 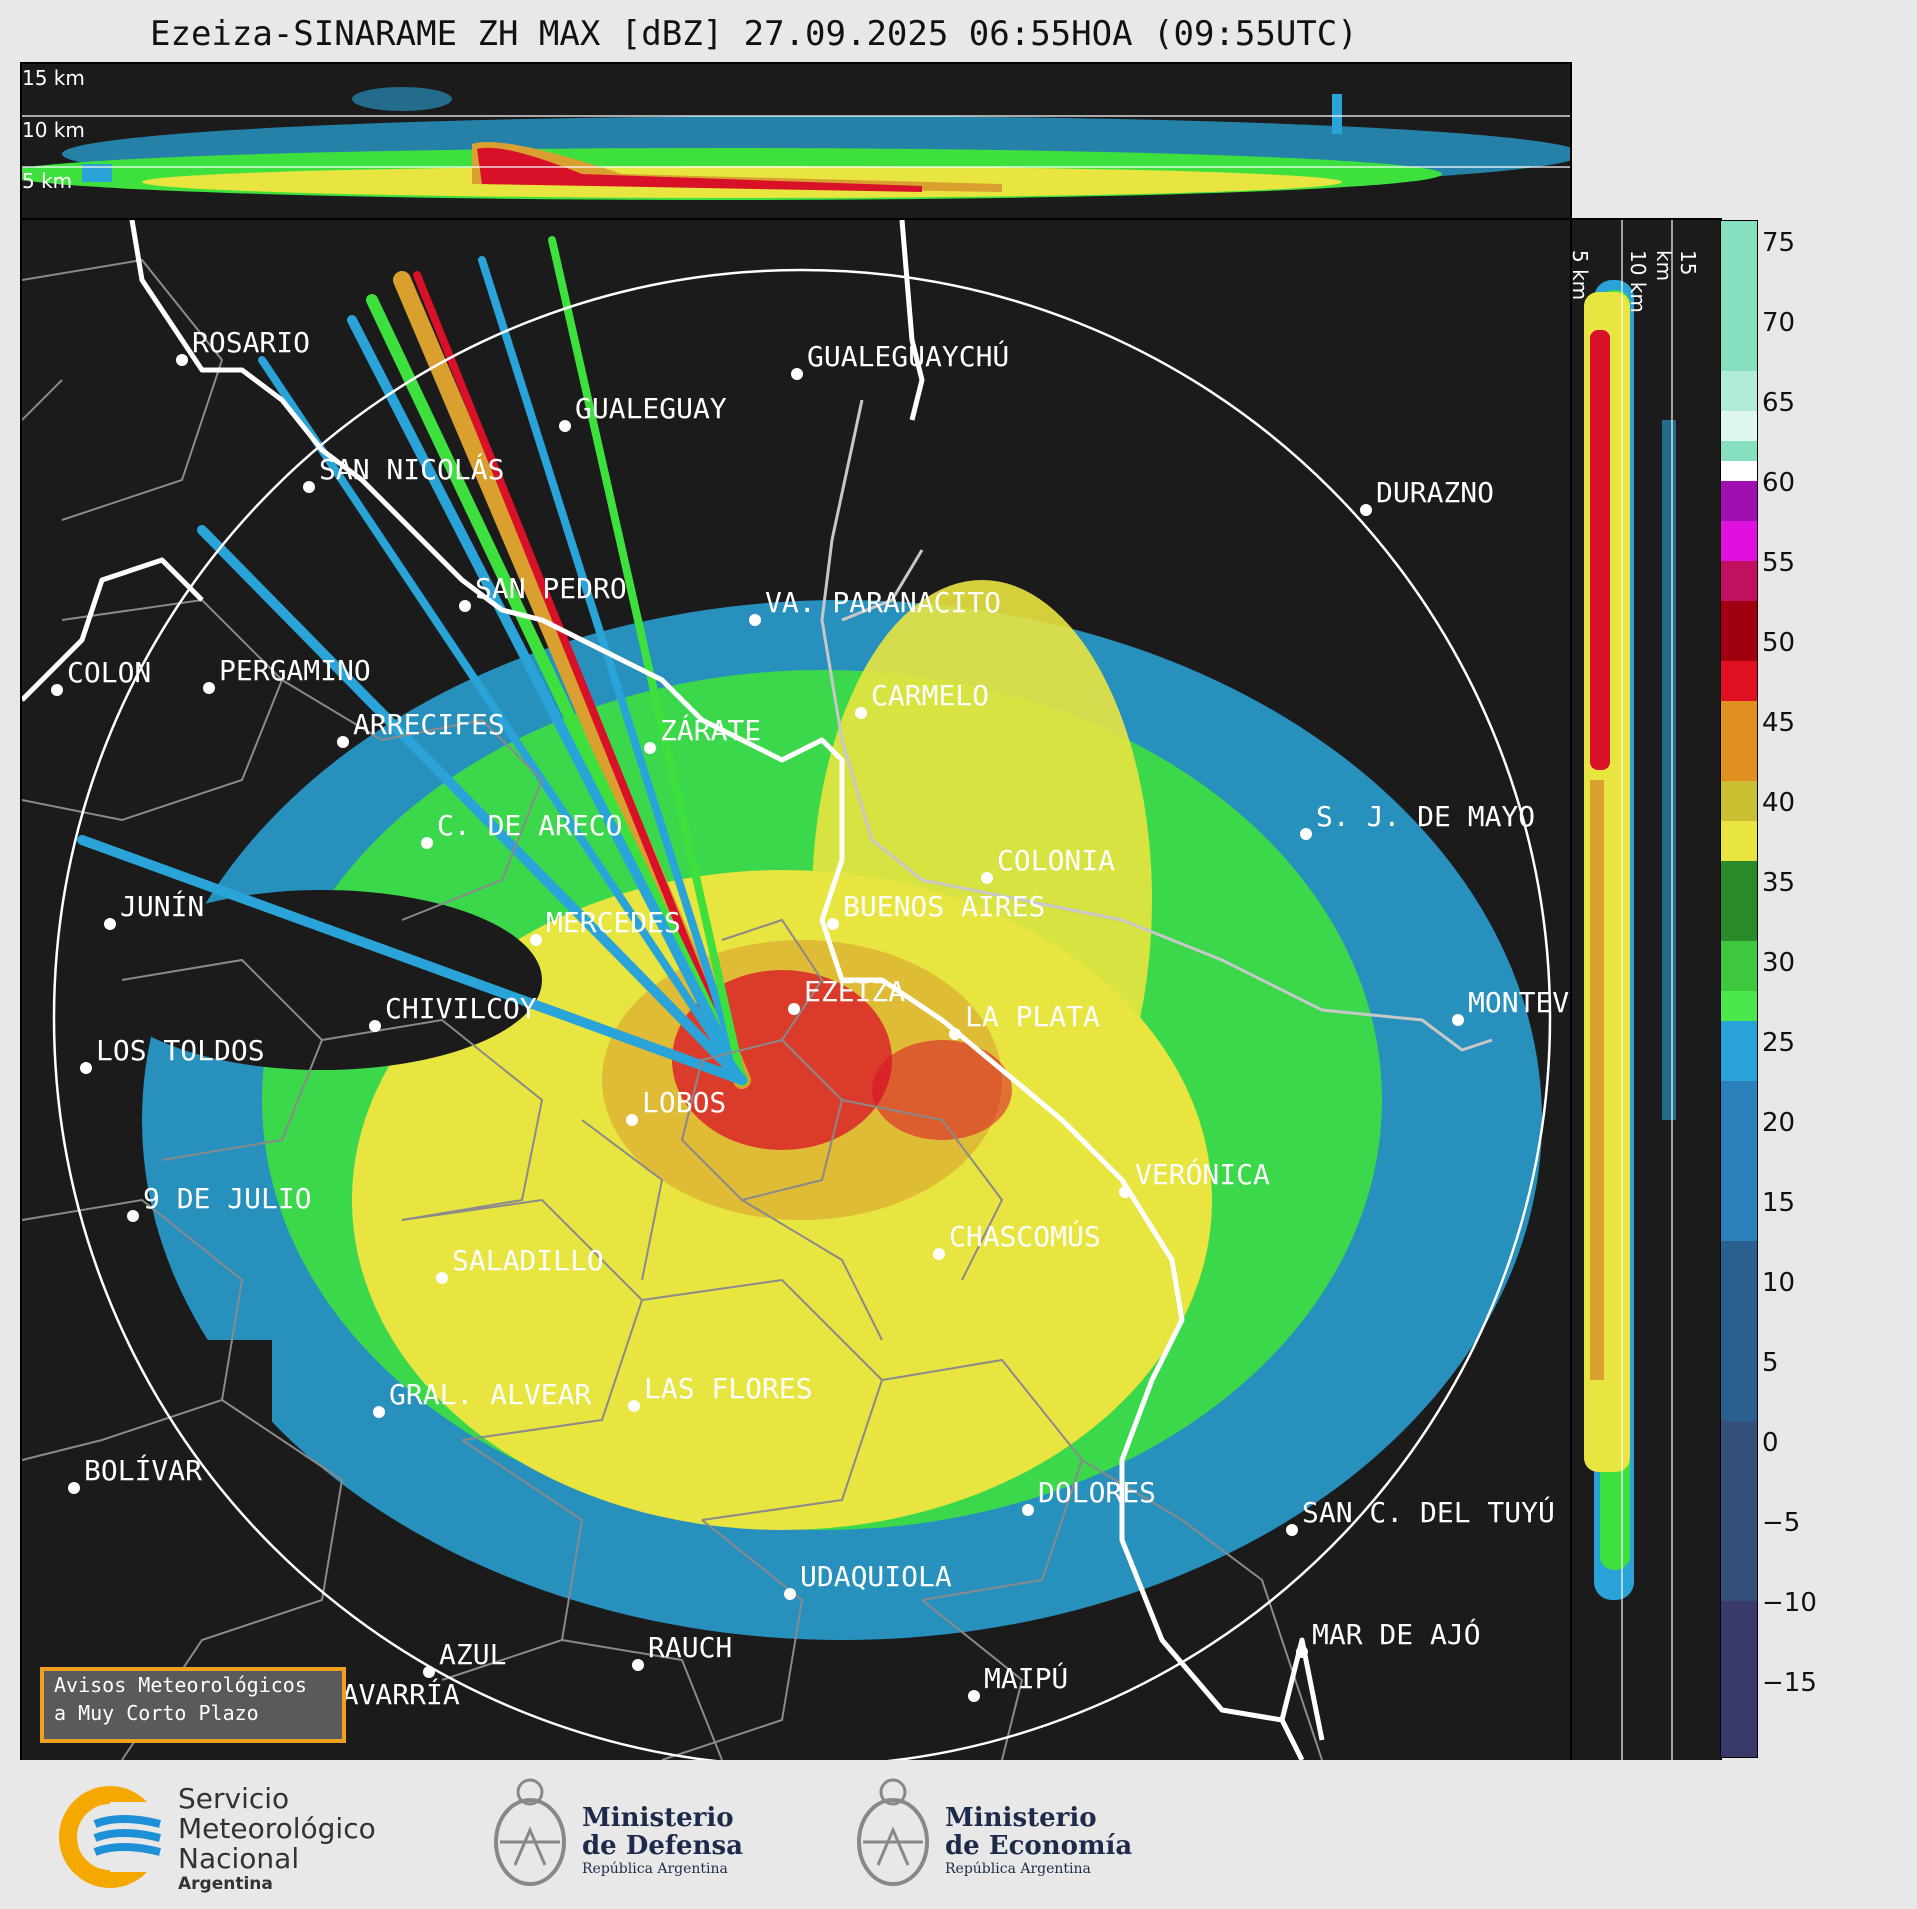 What do you see at coordinates (1779, 1043) in the screenshot?
I see `cb-tick-25: 25` at bounding box center [1779, 1043].